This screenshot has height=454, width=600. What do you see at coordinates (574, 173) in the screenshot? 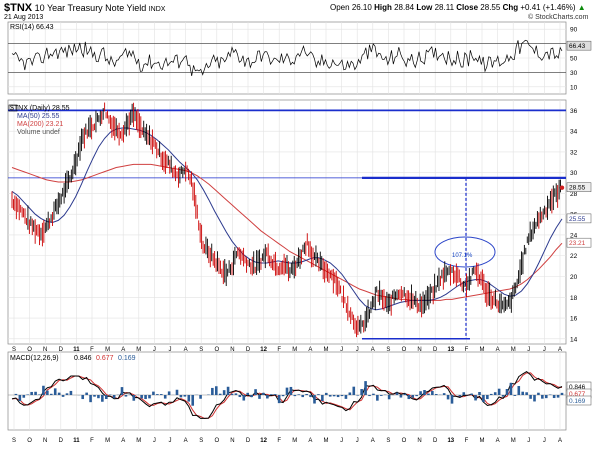
I see `y-tick-label: 30` at bounding box center [574, 173].